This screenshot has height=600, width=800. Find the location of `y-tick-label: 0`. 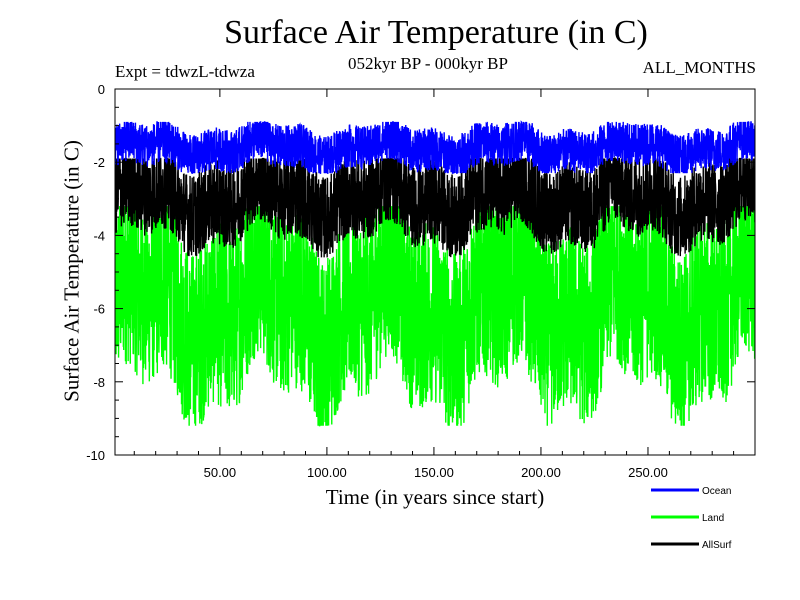

y-tick-label: 0 is located at coordinates (101, 89).